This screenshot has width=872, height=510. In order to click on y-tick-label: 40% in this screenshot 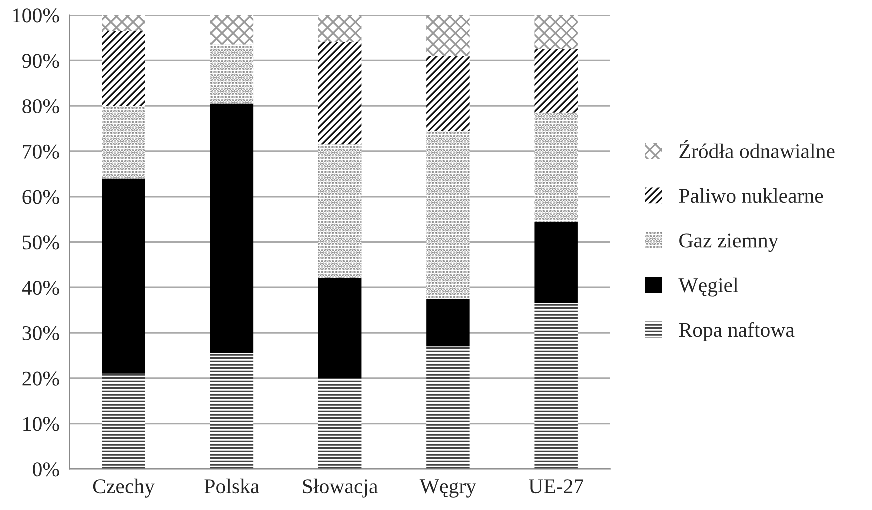, I will do `click(41, 288)`.